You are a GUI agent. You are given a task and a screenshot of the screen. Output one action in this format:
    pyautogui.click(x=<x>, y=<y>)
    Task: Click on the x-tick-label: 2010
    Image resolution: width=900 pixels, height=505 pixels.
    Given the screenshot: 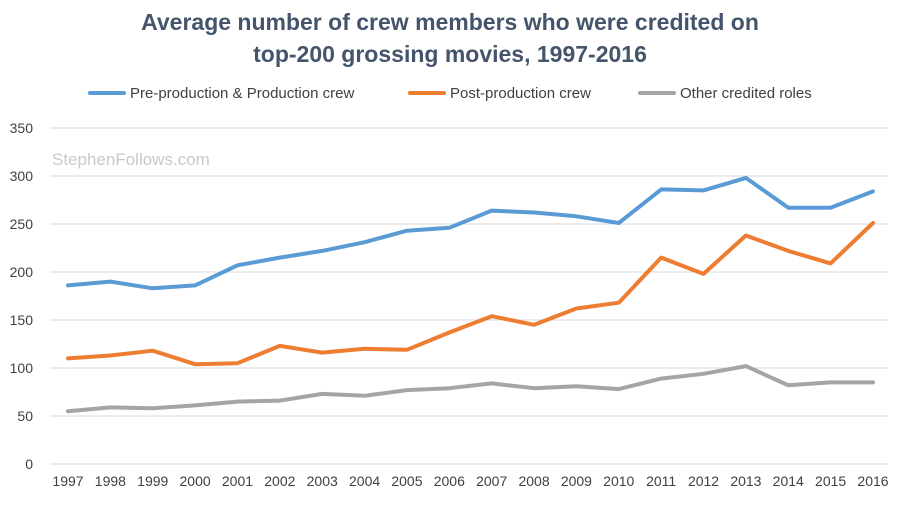 What is the action you would take?
    pyautogui.click(x=618, y=481)
    